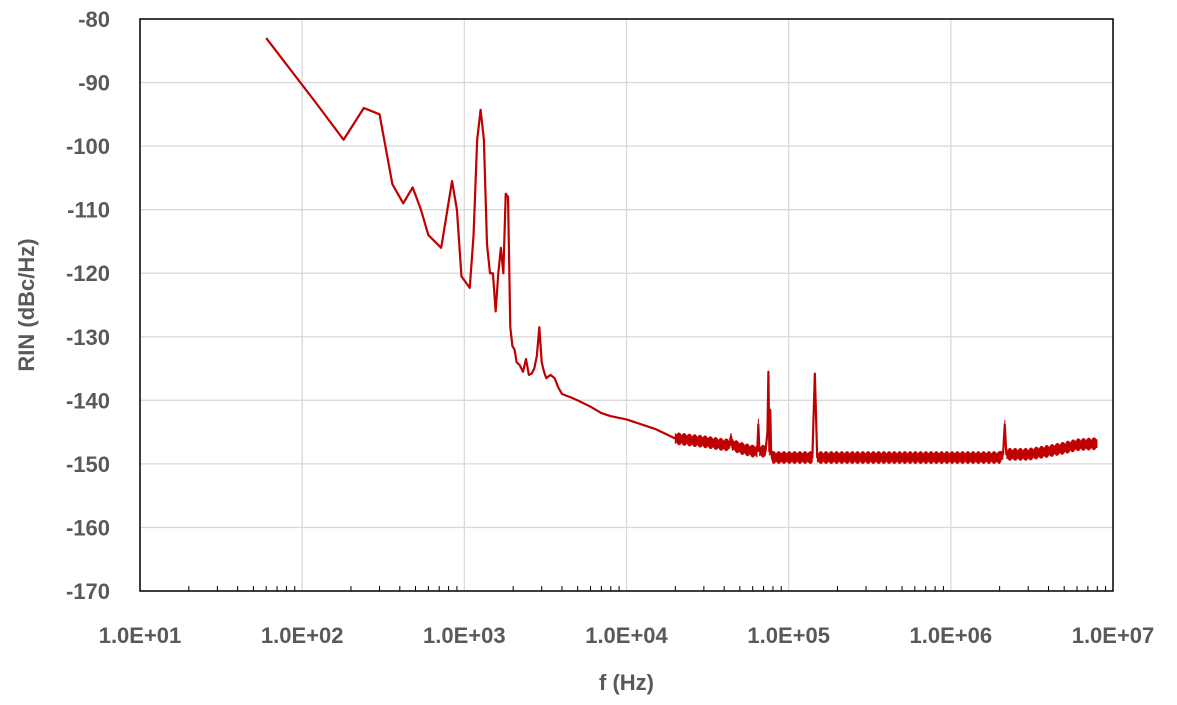  What do you see at coordinates (951, 635) in the screenshot?
I see `x-tick-label: 1.0E+06` at bounding box center [951, 635].